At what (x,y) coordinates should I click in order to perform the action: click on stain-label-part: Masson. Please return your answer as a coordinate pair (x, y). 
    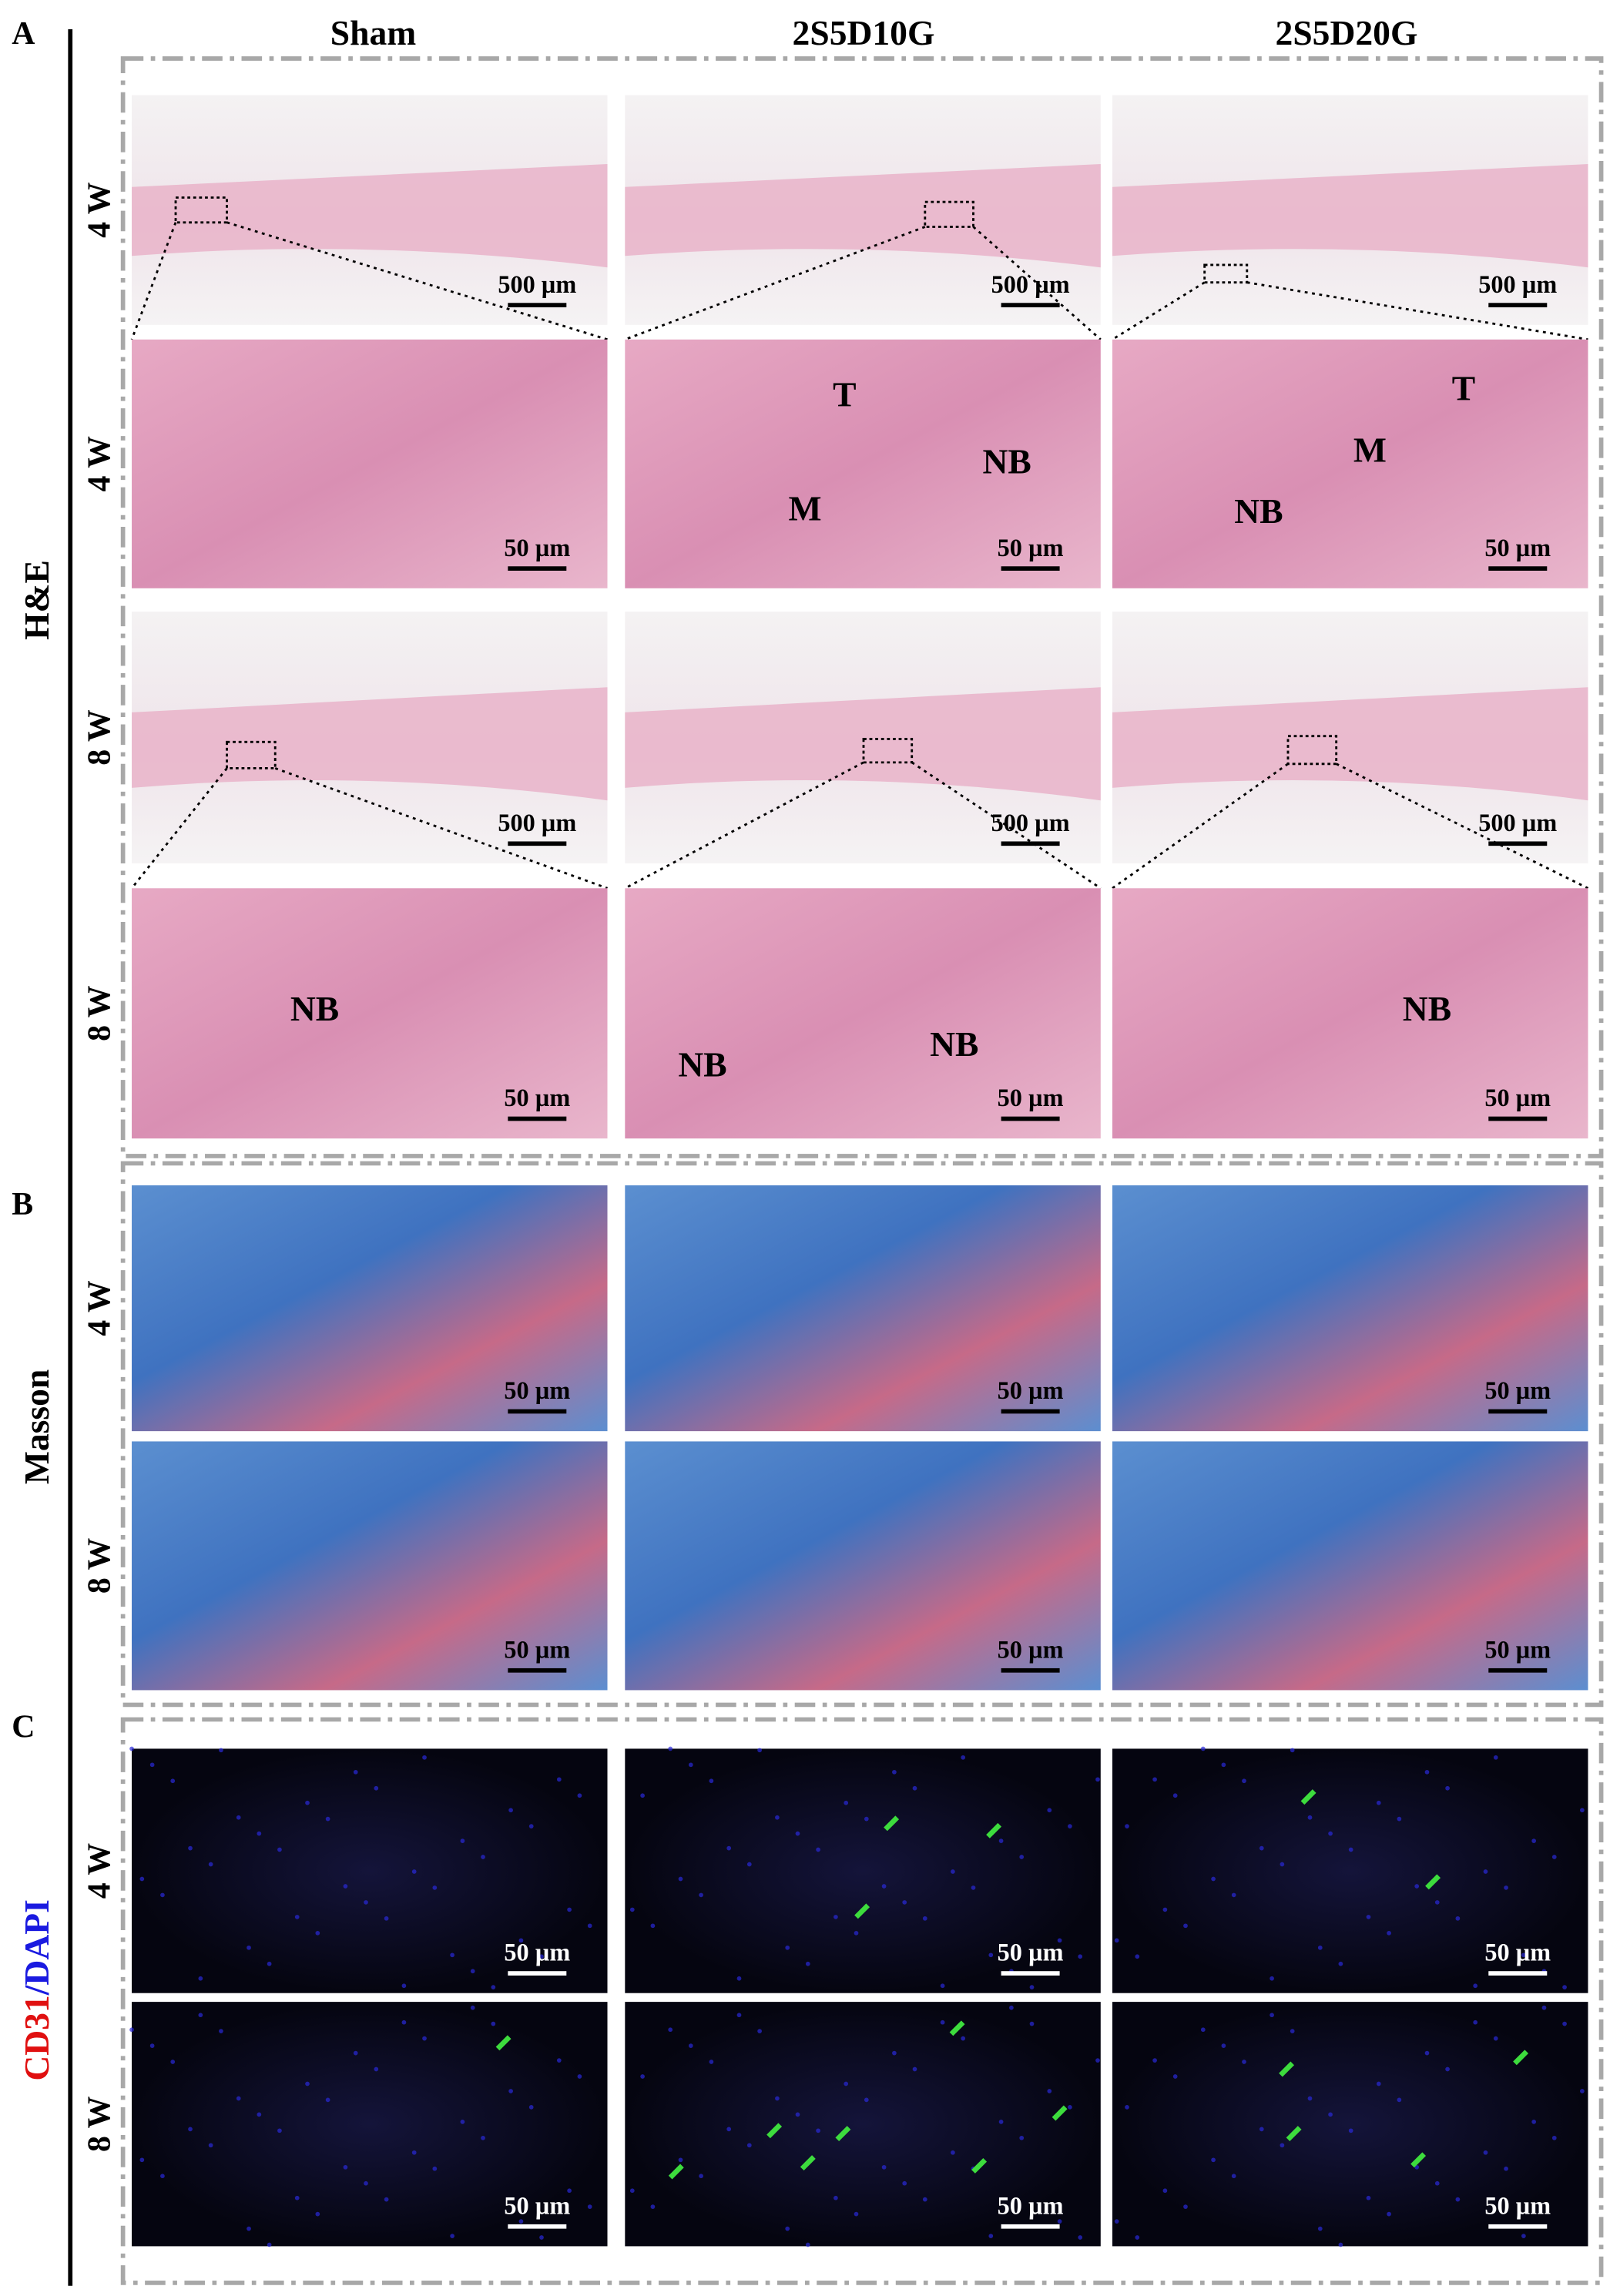
    Looking at the image, I should click on (37, 1426).